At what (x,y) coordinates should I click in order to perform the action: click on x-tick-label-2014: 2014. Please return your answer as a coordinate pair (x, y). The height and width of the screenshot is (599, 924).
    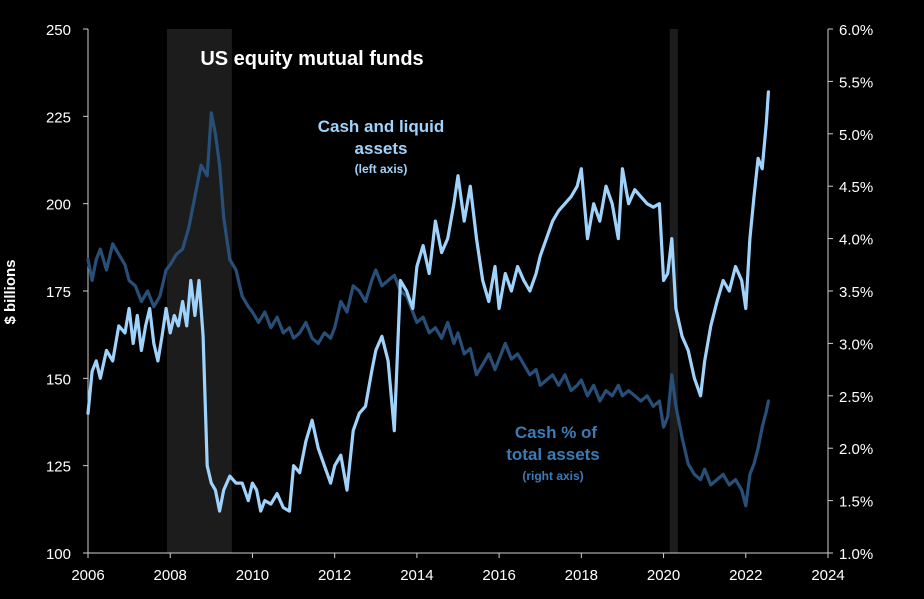
    Looking at the image, I should click on (416, 575).